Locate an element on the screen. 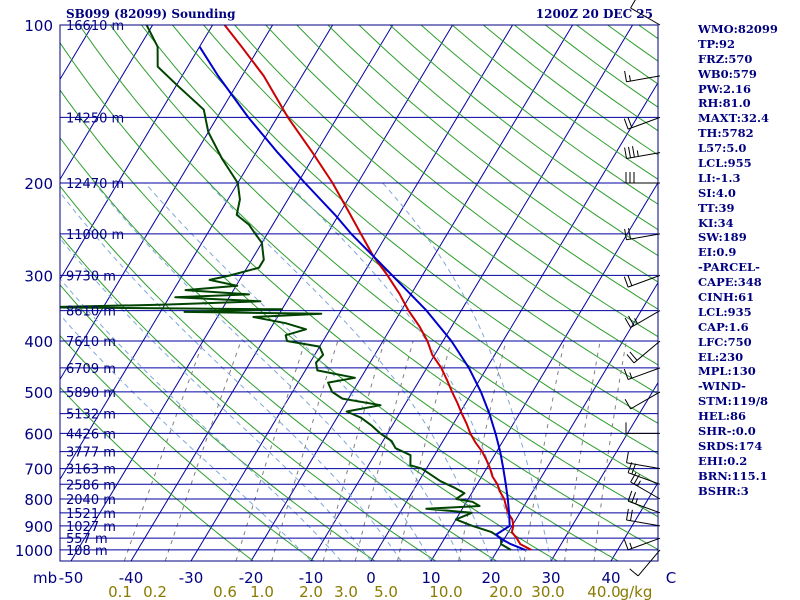 Image resolution: width=800 pixels, height=600 pixels. pressure-tick-label: 900 is located at coordinates (38, 527).